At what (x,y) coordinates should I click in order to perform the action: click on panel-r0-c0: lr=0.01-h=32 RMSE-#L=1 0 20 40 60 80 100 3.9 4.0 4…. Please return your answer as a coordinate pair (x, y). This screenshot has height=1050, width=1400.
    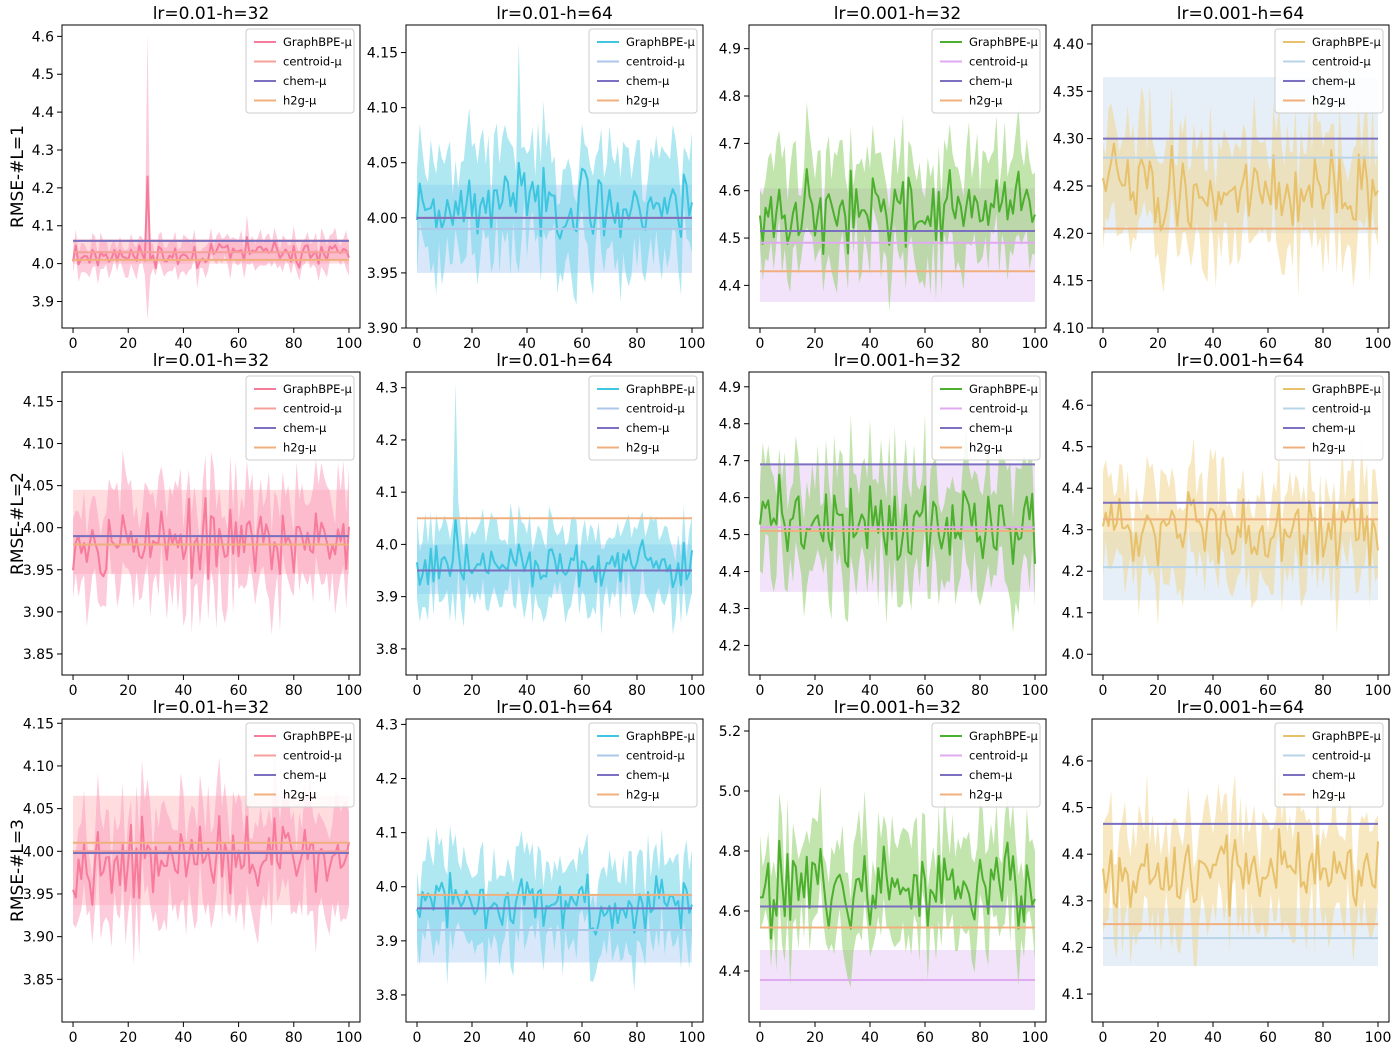
    Looking at the image, I should click on (185, 178).